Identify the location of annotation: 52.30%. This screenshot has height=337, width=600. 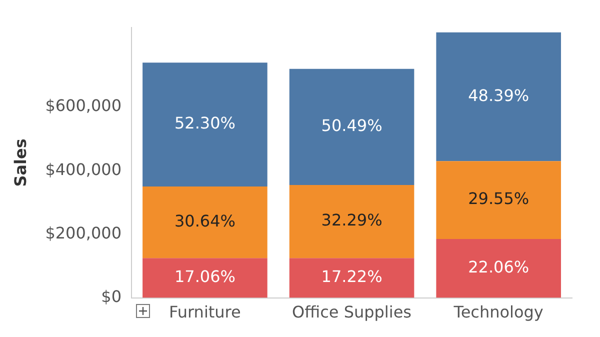
(205, 123).